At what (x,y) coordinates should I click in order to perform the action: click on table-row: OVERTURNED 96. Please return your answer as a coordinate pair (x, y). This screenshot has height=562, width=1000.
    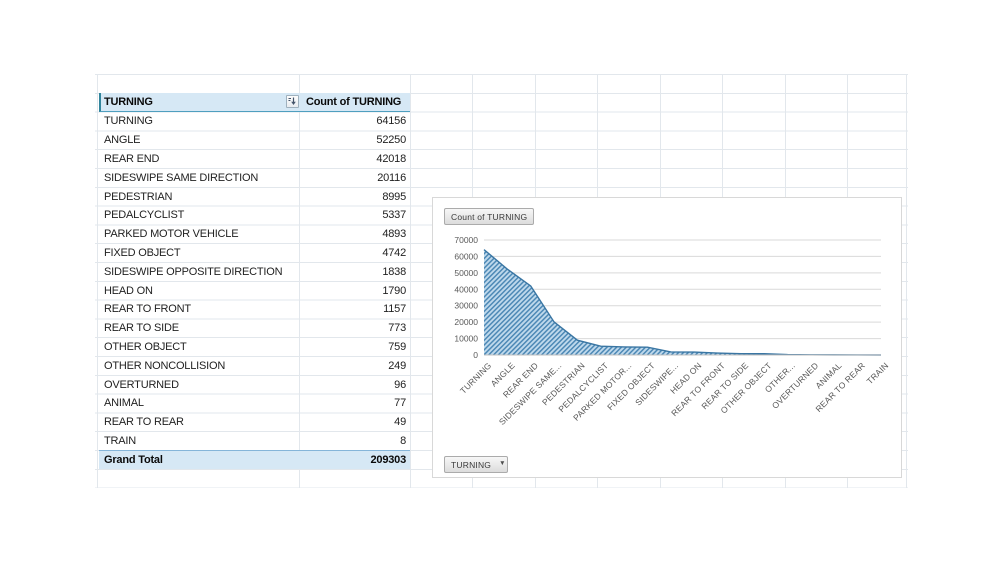
    Looking at the image, I should click on (254, 384).